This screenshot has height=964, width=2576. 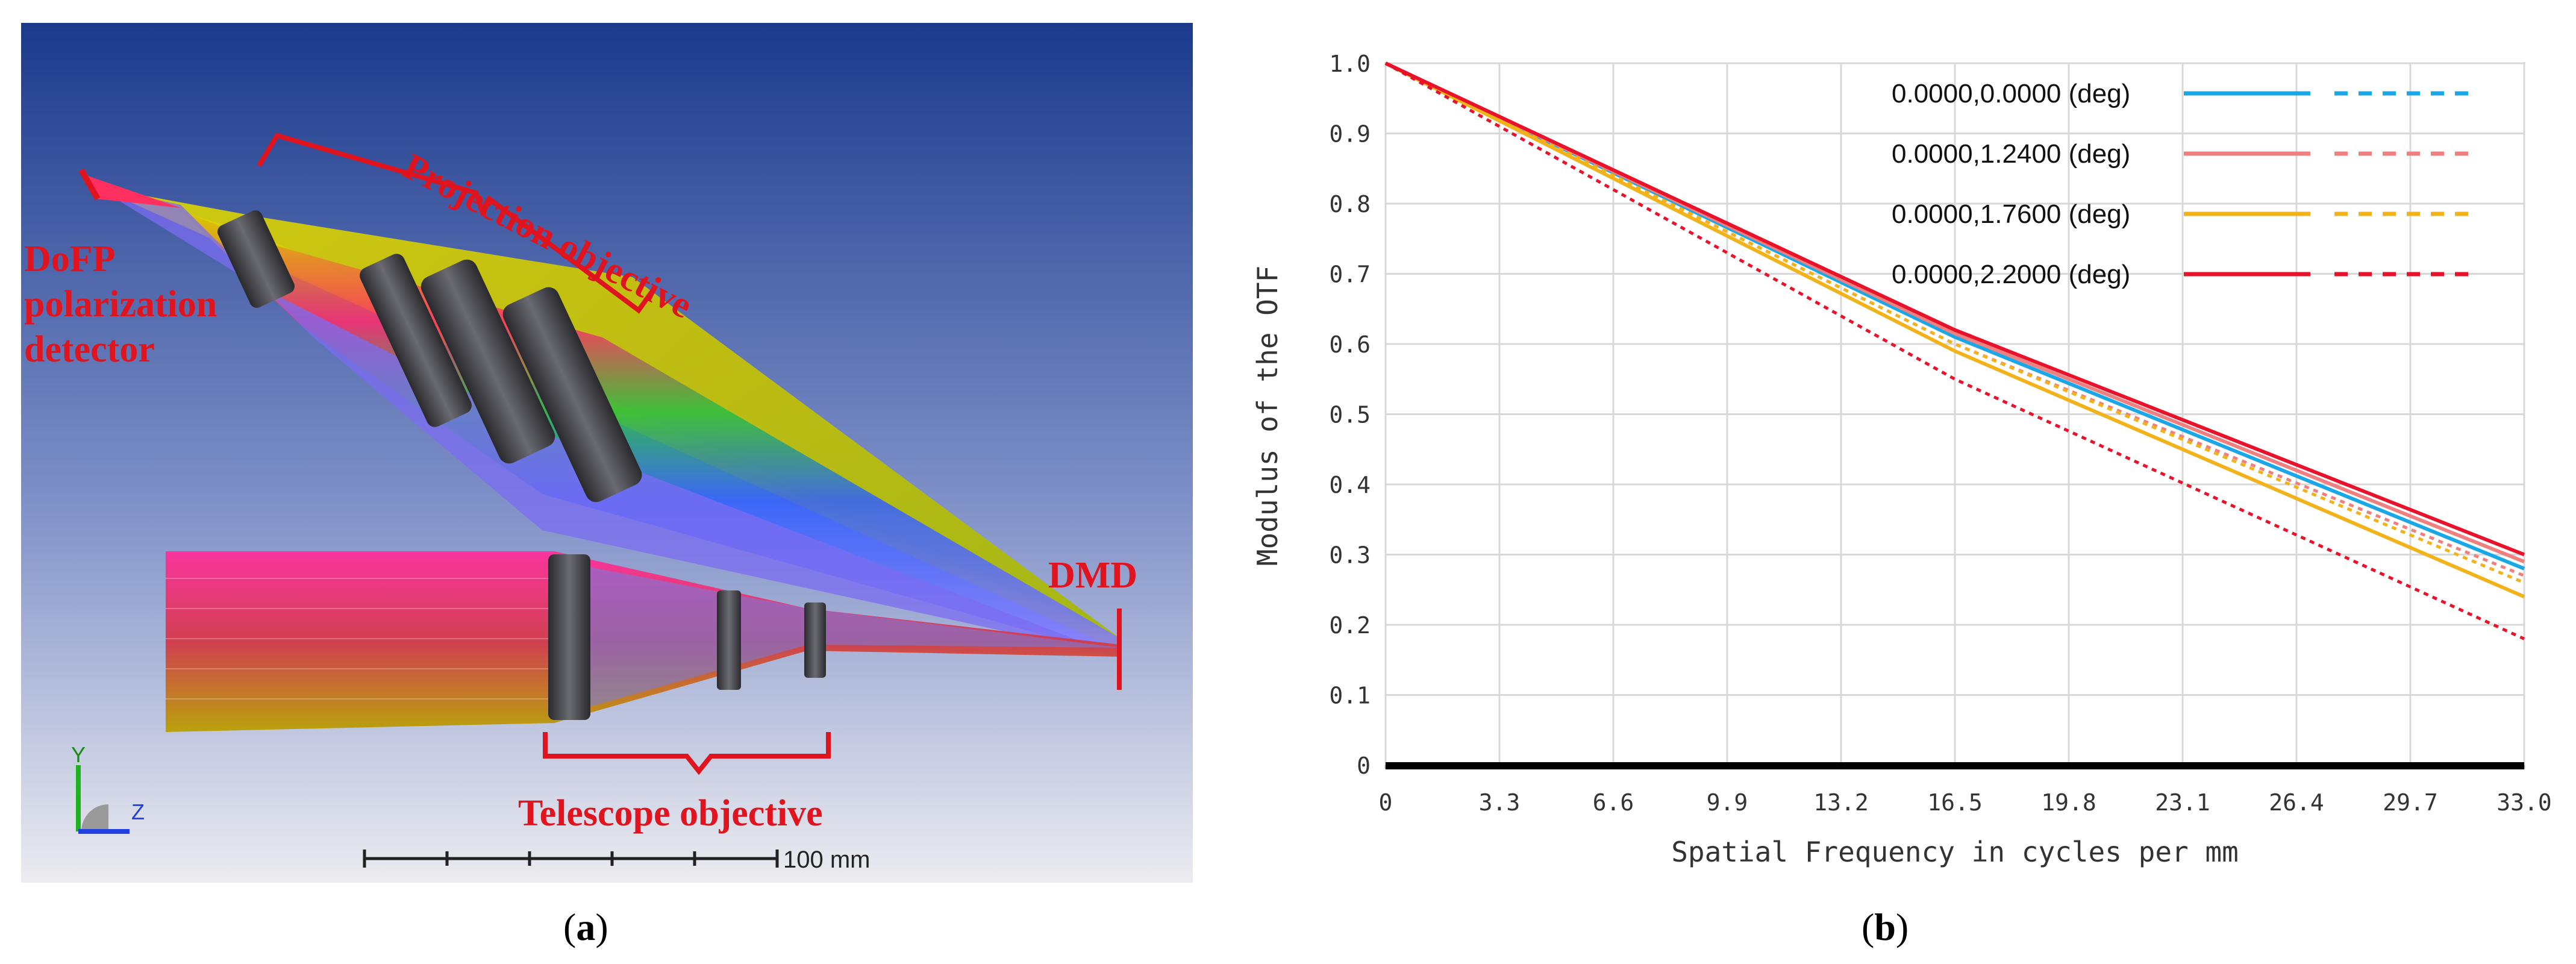 I want to click on x-axis-baseline, so click(x=1955, y=766).